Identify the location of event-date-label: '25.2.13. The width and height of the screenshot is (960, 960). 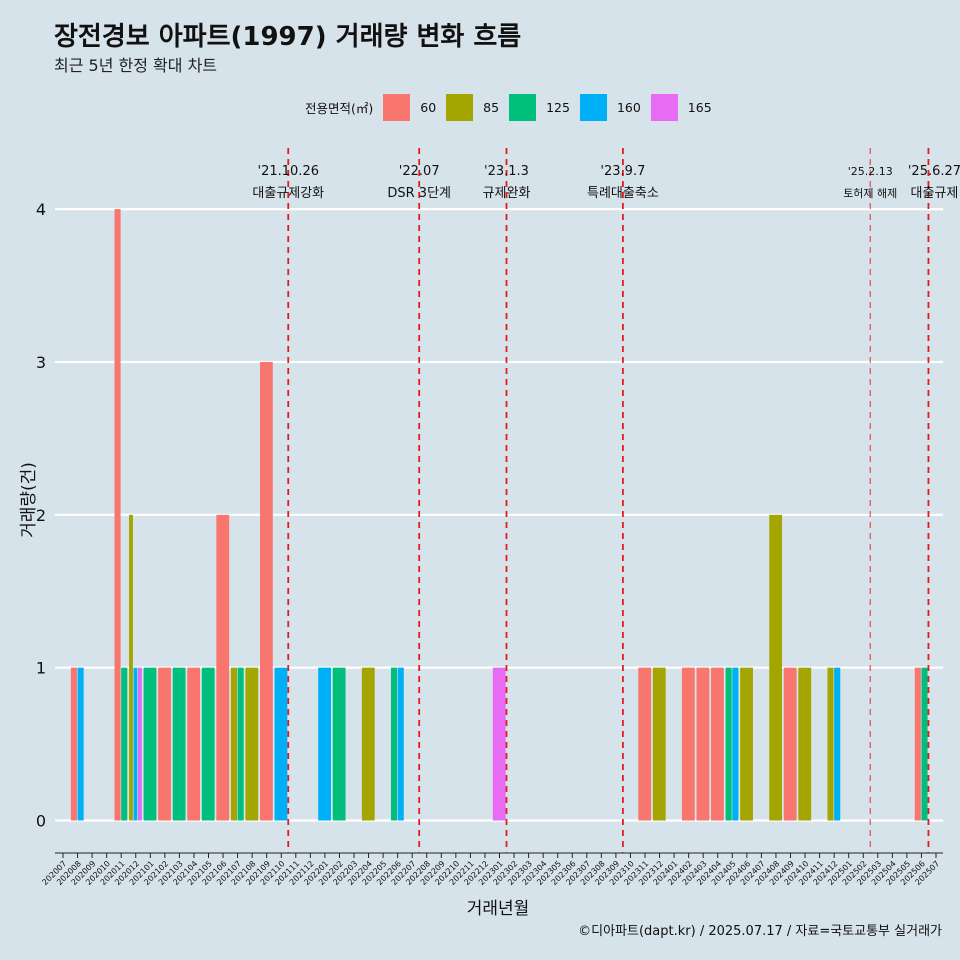
(870, 171).